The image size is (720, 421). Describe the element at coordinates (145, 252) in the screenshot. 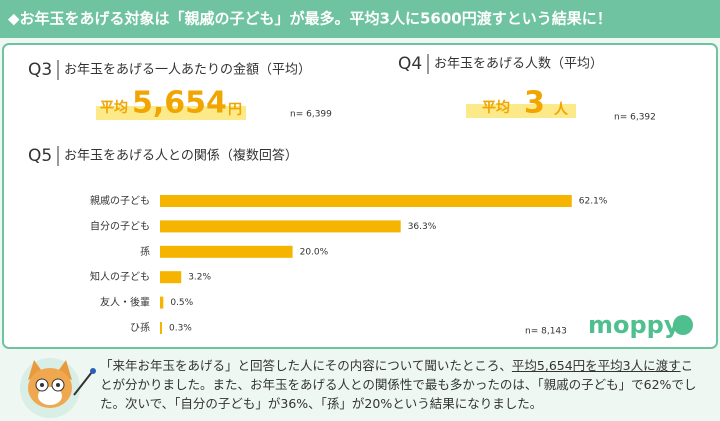

I see `category-label: 孫` at that location.